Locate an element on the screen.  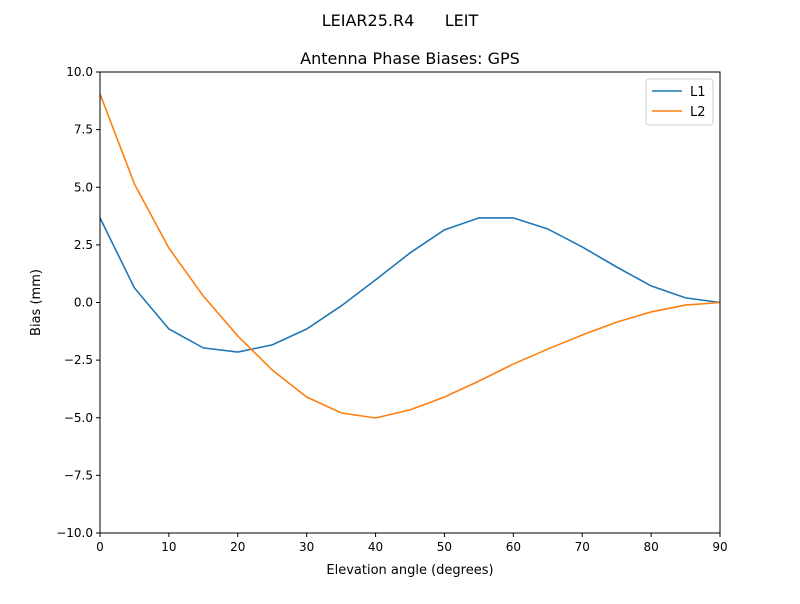
y-tick-label: −5.0 is located at coordinates (78, 418).